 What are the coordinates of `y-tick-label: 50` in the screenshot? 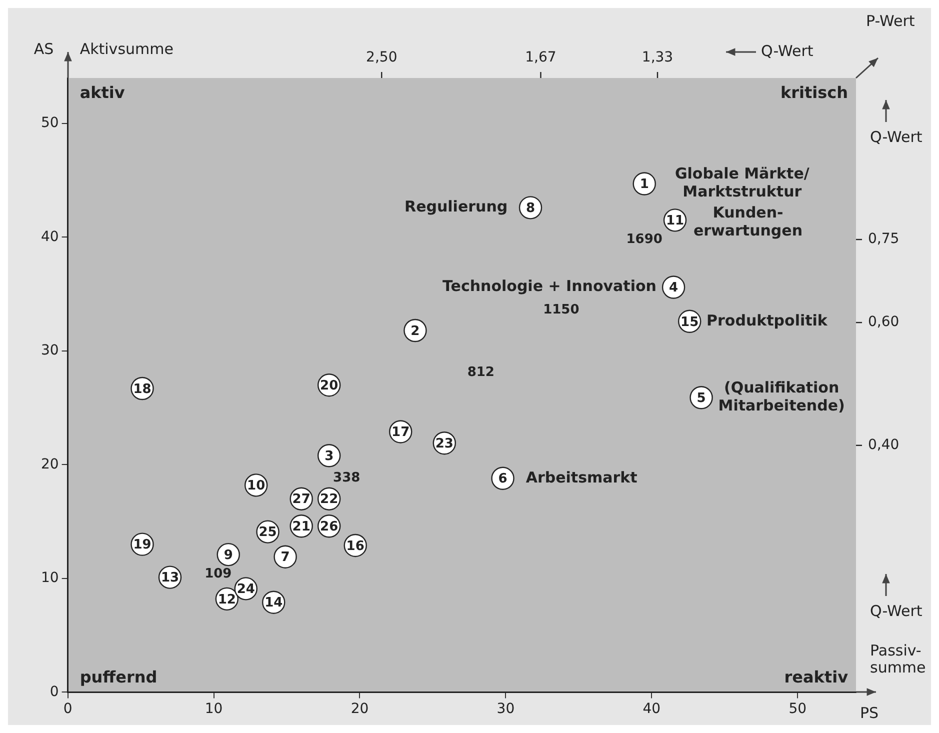 It's located at (49, 123).